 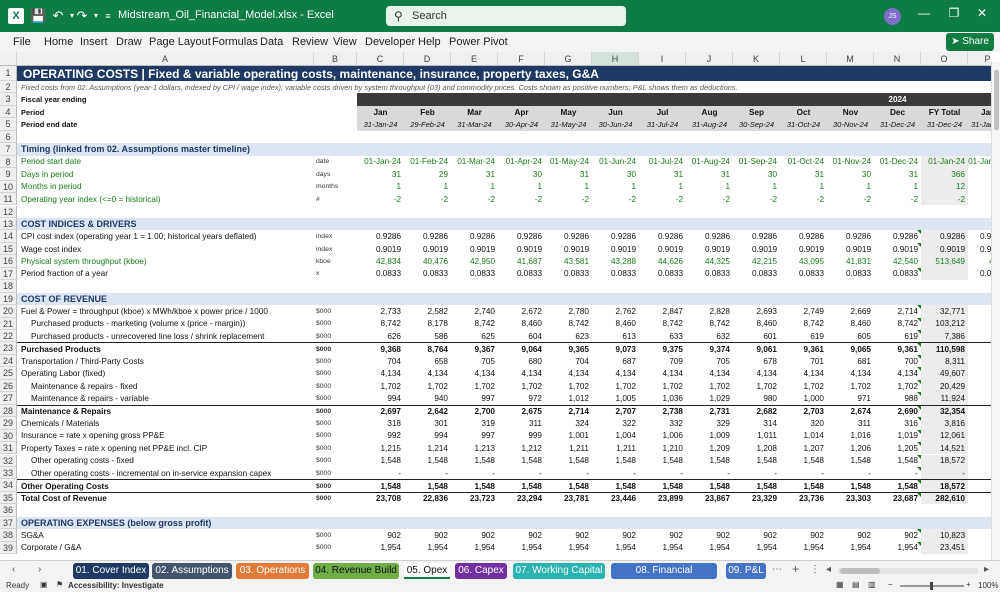 What do you see at coordinates (944, 411) in the screenshot?
I see `value-cell: 32,354` at bounding box center [944, 411].